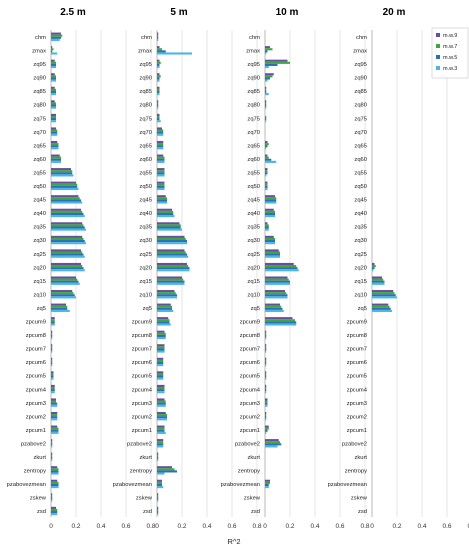 This screenshot has width=469, height=555. I want to click on bar-m-w-9-chm, so click(56, 33).